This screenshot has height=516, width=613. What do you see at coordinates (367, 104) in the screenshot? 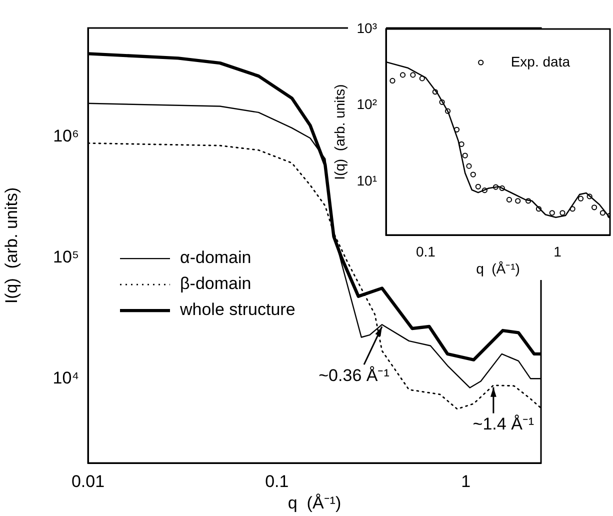
I see `y-tick-label: 10²` at bounding box center [367, 104].